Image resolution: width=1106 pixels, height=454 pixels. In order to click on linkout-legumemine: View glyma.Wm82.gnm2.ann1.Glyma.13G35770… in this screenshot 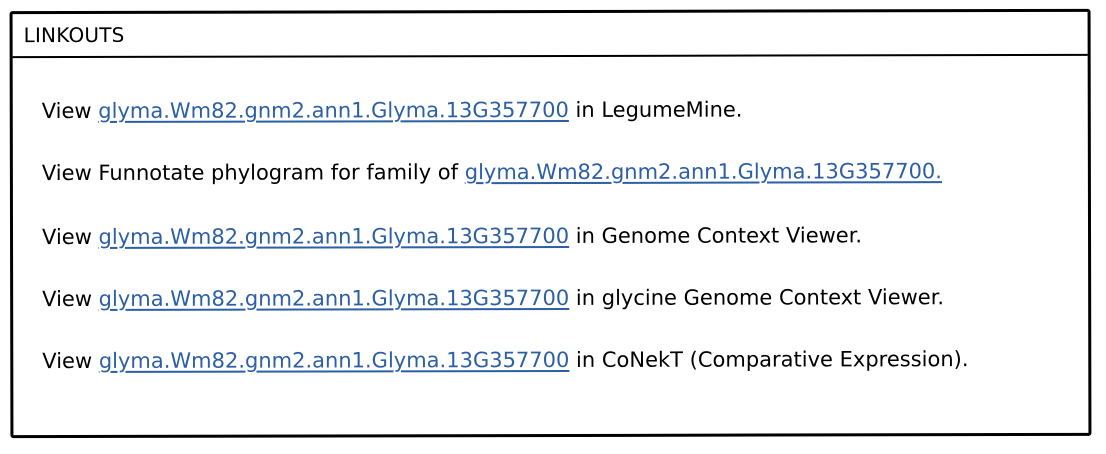, I will do `click(392, 110)`.